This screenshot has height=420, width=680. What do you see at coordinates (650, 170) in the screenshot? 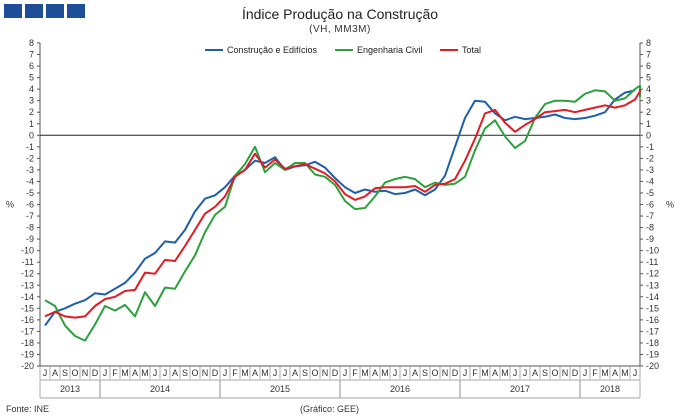
I see `y-tick-label-right: -3` at bounding box center [650, 170].